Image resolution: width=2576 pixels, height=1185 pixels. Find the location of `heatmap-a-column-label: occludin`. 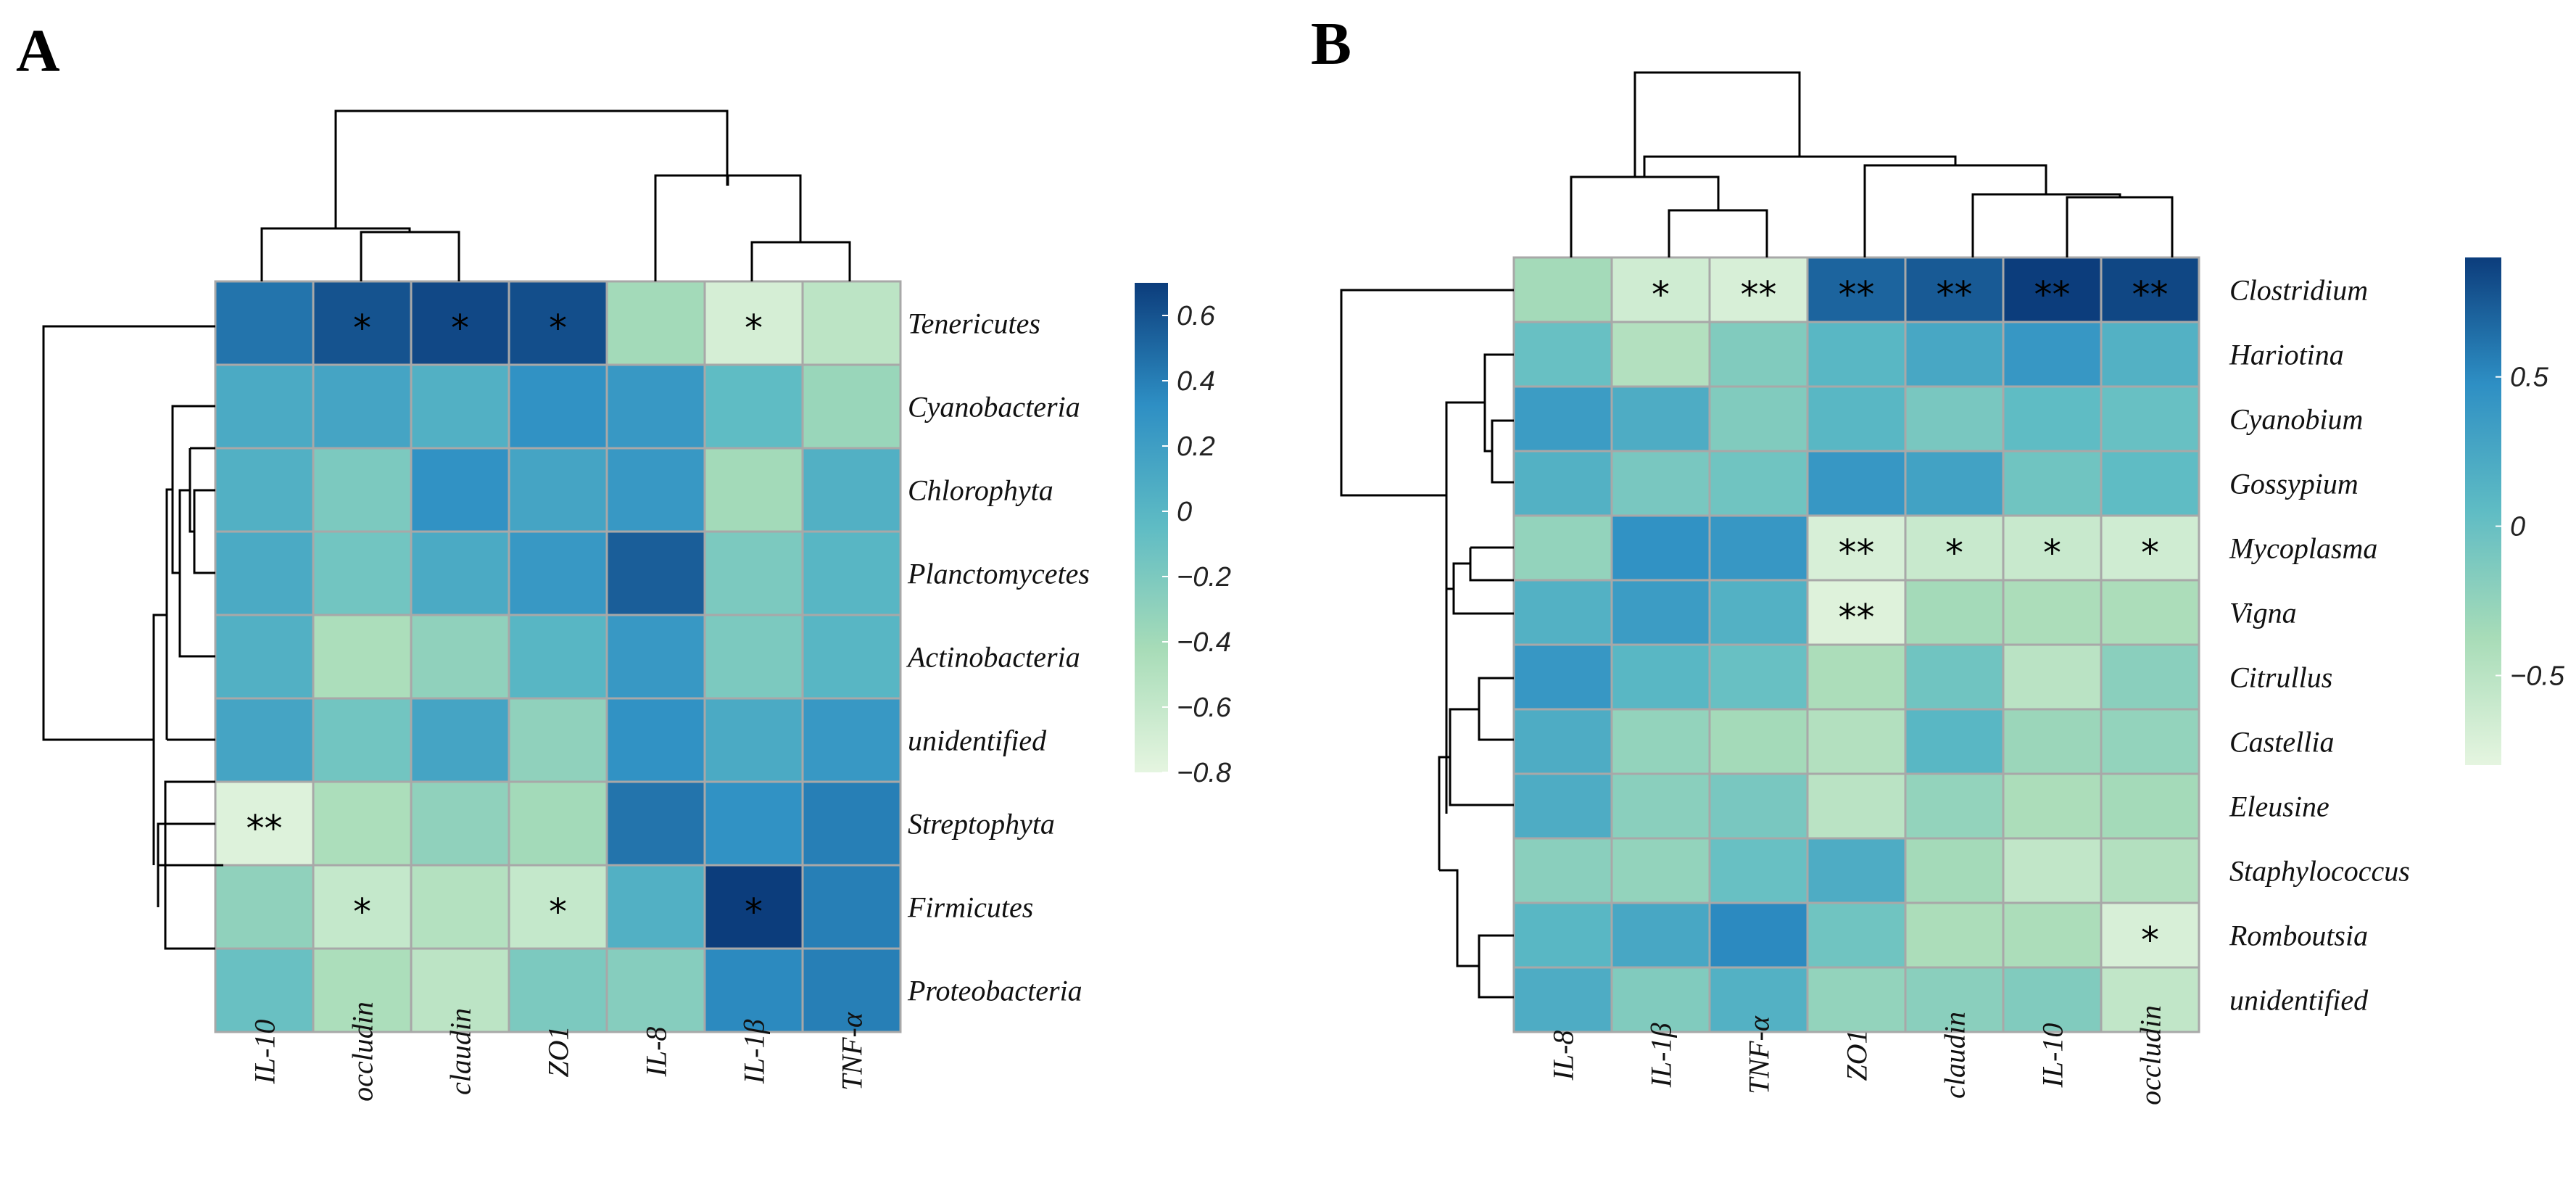

heatmap-a-column-label: occludin is located at coordinates (363, 1052).